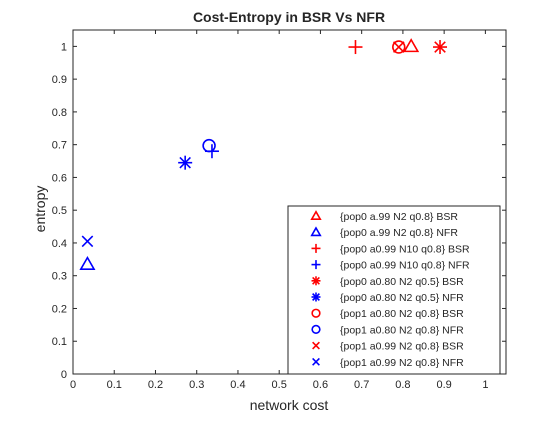 Image resolution: width=560 pixels, height=425 pixels. What do you see at coordinates (64, 47) in the screenshot?
I see `y-tick-label: 1` at bounding box center [64, 47].